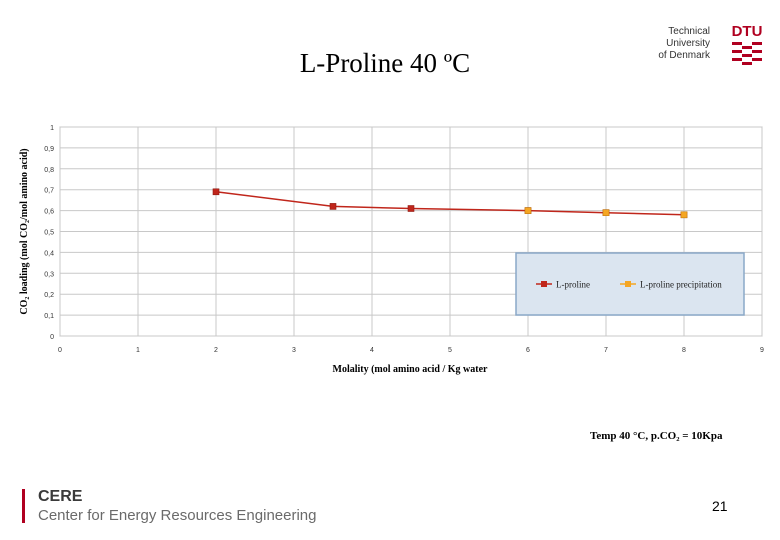  I want to click on legend-label: L-proline precipitation, so click(681, 285).